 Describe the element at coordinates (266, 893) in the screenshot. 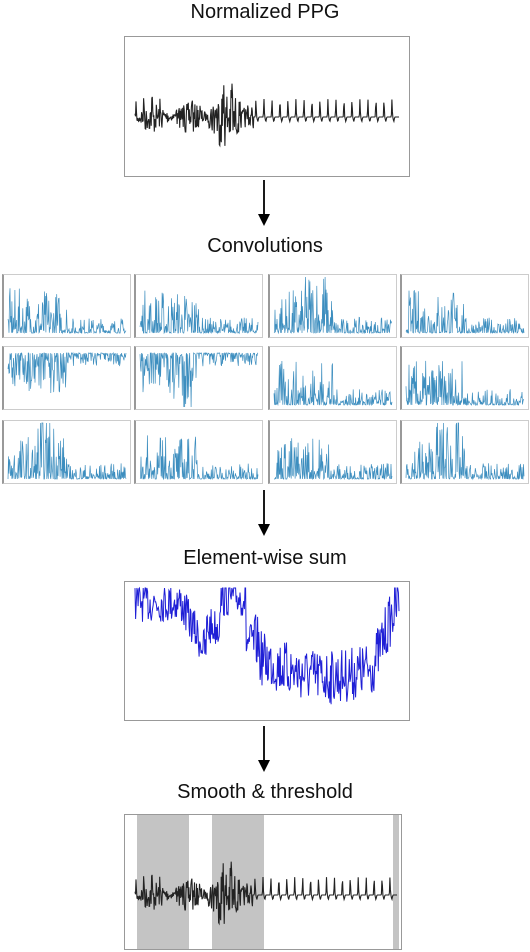

I see `threshold-waveform` at that location.